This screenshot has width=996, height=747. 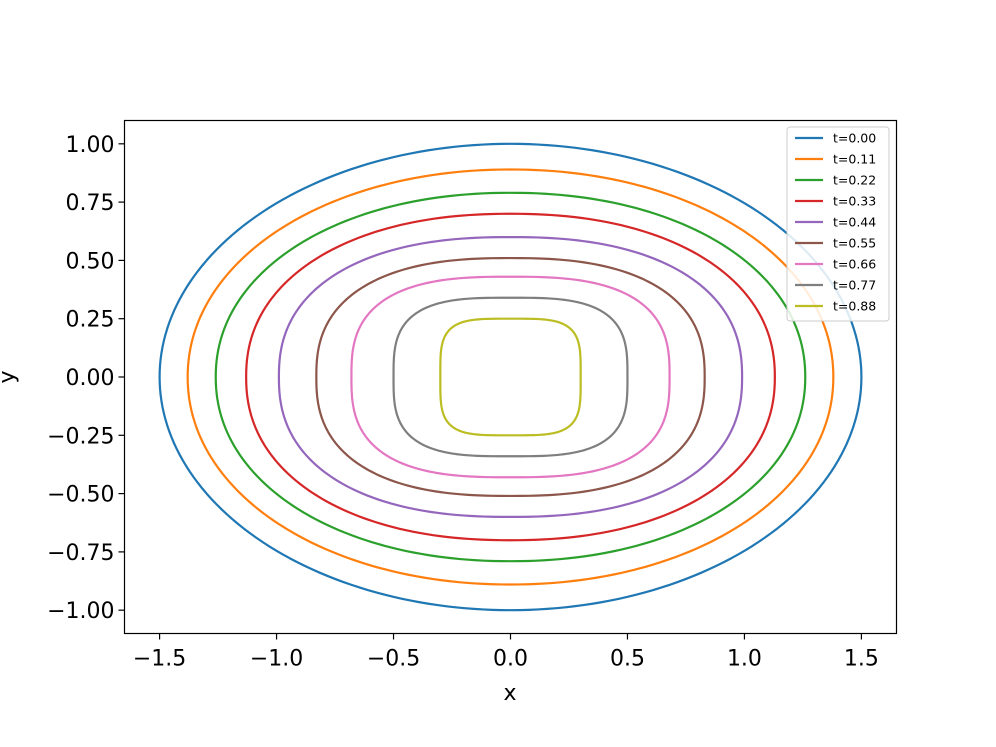 I want to click on y-axis-label: y, so click(x=10, y=376).